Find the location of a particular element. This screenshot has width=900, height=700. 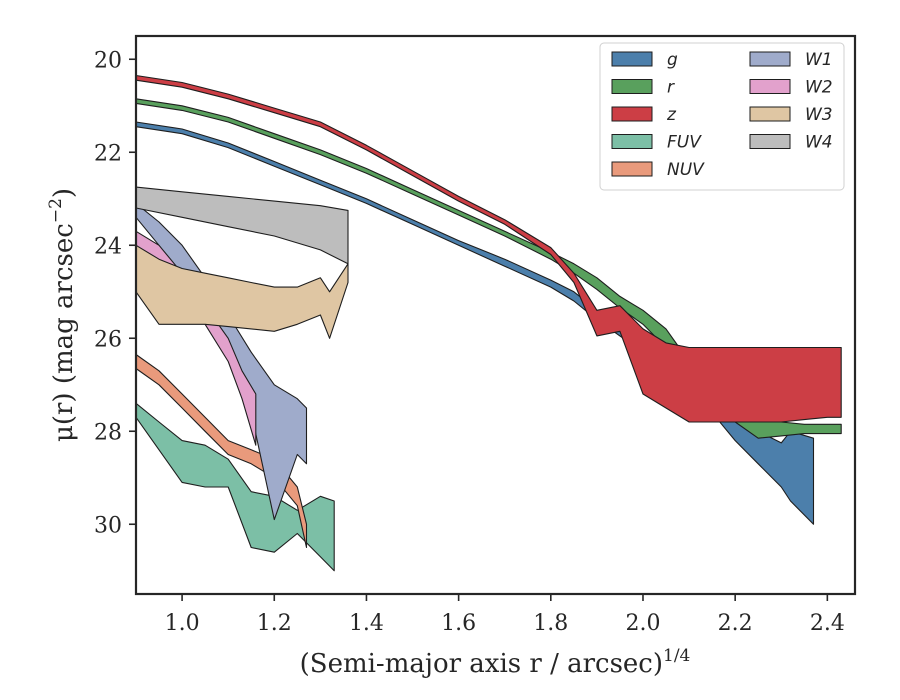

legend-label-g: g is located at coordinates (672, 60).